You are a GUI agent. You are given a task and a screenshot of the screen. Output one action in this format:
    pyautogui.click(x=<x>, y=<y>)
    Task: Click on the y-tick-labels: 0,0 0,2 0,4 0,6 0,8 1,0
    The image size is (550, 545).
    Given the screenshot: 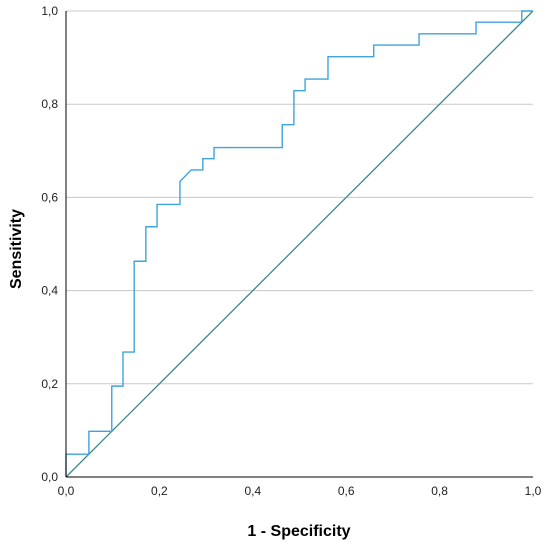 What is the action you would take?
    pyautogui.click(x=49, y=244)
    